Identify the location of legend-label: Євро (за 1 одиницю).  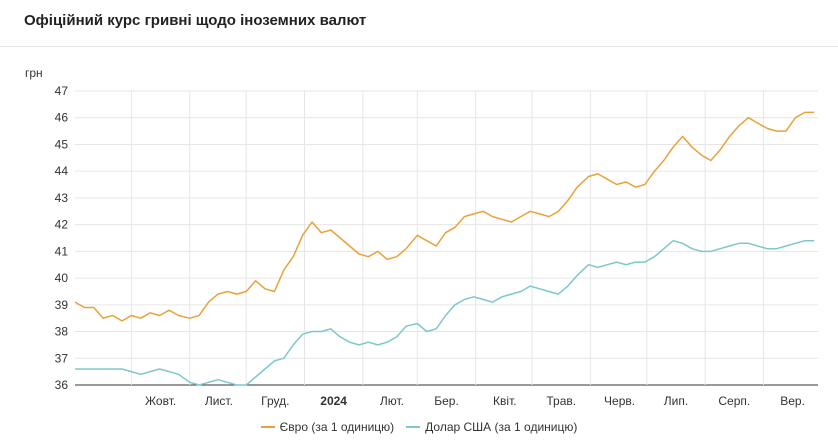
(337, 427).